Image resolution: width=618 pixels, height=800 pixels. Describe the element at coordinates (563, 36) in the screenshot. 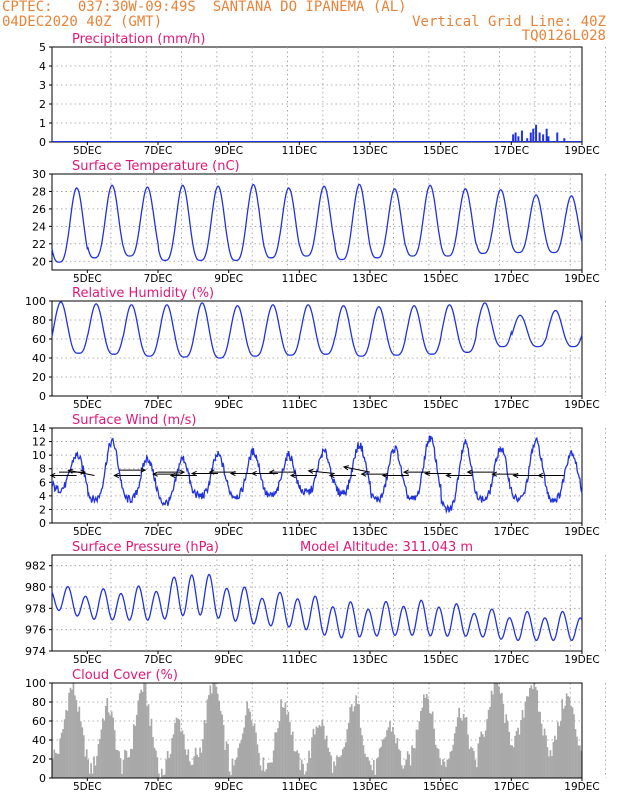

I see `header-model: TQ0126L028` at that location.